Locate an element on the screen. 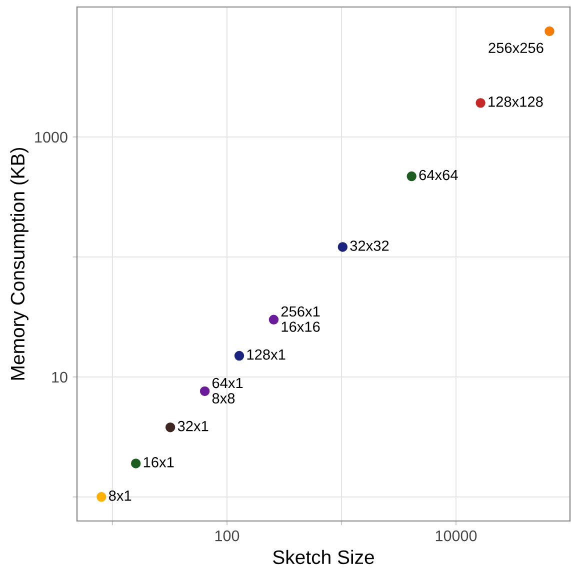 The image size is (571, 572). annotation: 128x128 is located at coordinates (515, 101).